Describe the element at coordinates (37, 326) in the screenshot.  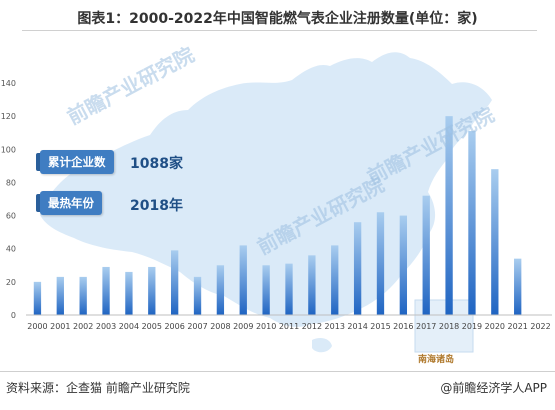
I see `x-tick-label: 2000` at that location.